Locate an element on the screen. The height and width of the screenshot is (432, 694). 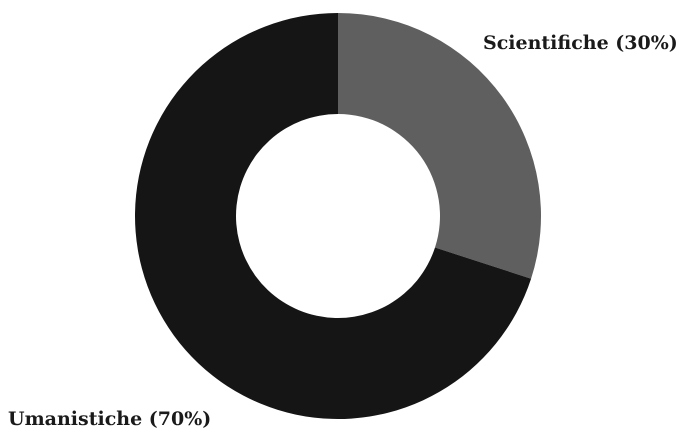
slice-label-umanistiche: Umanistiche (70%) is located at coordinates (109, 419).